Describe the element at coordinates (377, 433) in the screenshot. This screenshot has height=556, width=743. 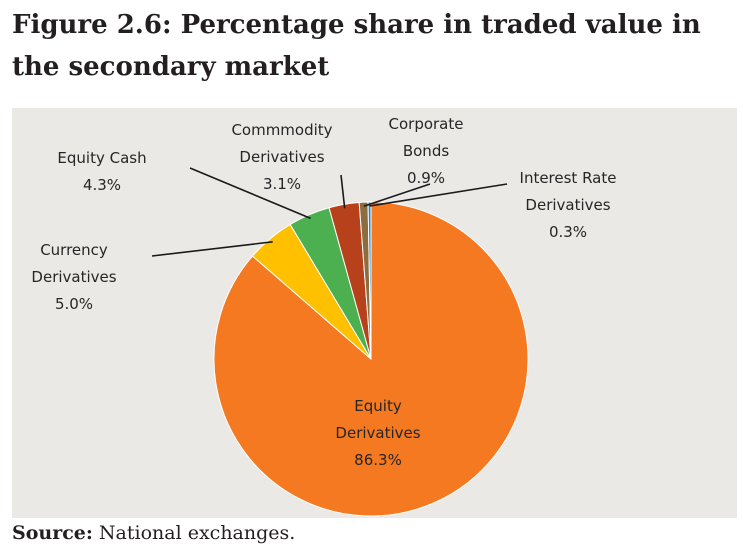
I see `category-label-equity-derivatives: Derivatives` at that location.